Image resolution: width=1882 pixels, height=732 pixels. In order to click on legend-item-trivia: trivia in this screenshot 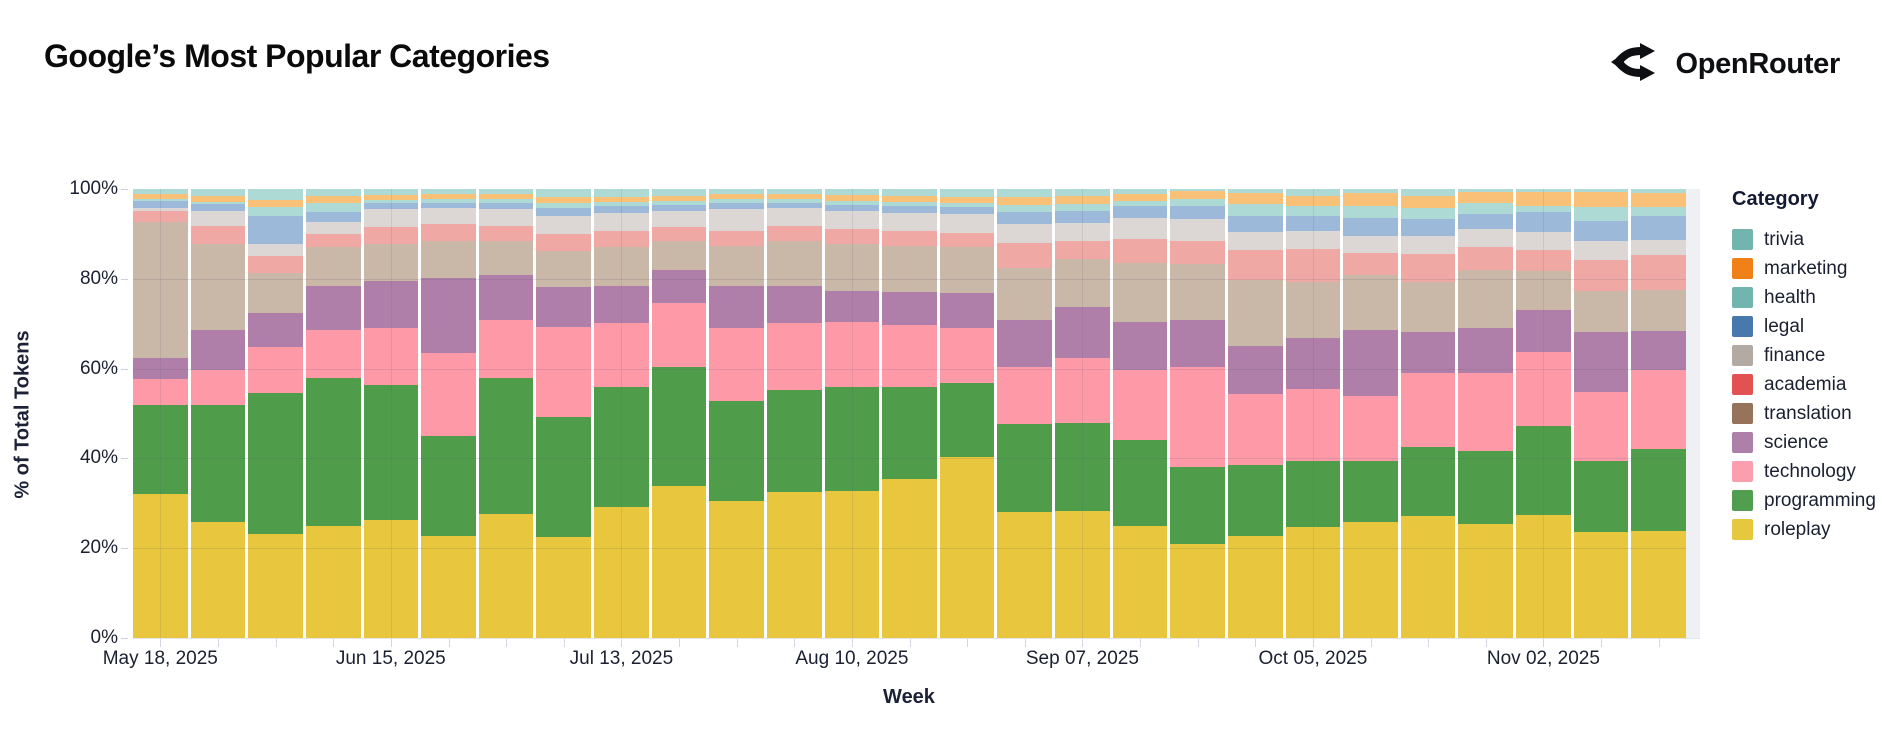, I will do `click(1807, 239)`.